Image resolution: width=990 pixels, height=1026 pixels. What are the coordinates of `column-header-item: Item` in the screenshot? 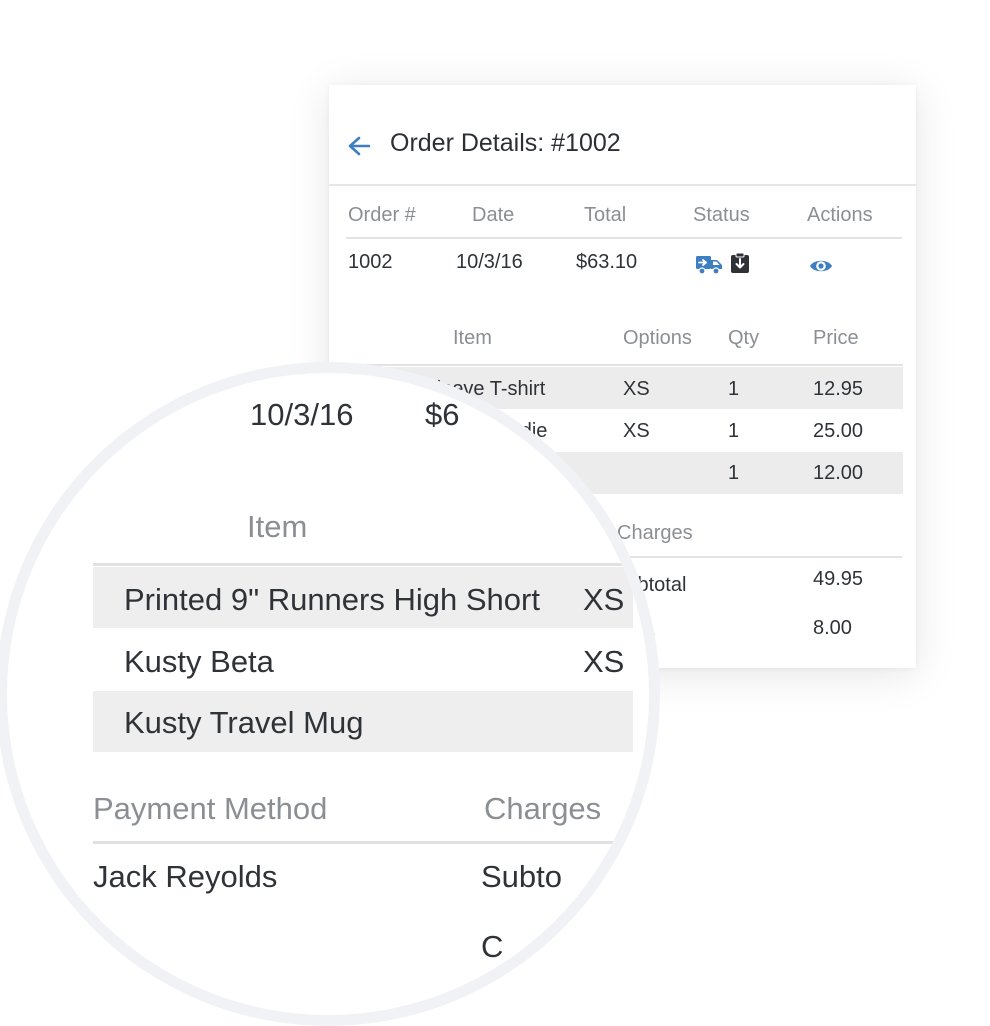 It's located at (472, 338).